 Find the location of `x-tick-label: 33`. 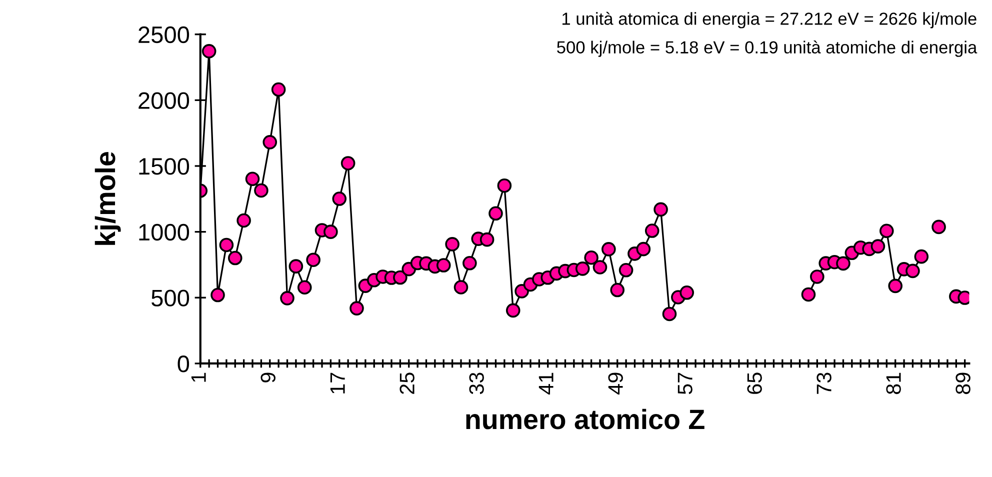

x-tick-label: 33 is located at coordinates (476, 383).